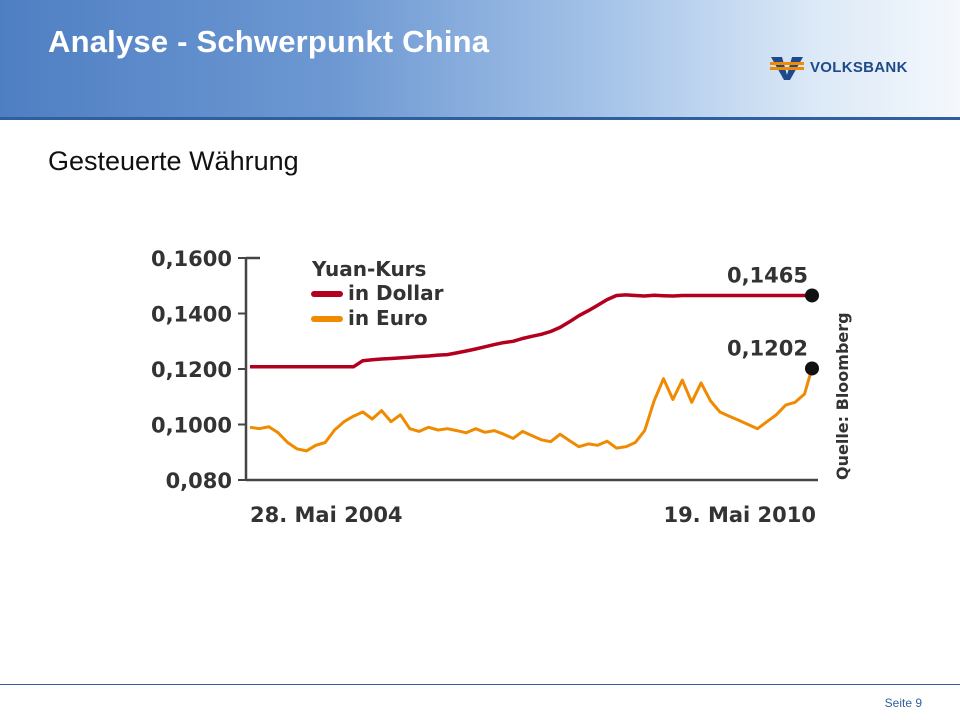  Describe the element at coordinates (173, 161) in the screenshot. I see `slide-subtitle: Gesteuerte Währung` at that location.